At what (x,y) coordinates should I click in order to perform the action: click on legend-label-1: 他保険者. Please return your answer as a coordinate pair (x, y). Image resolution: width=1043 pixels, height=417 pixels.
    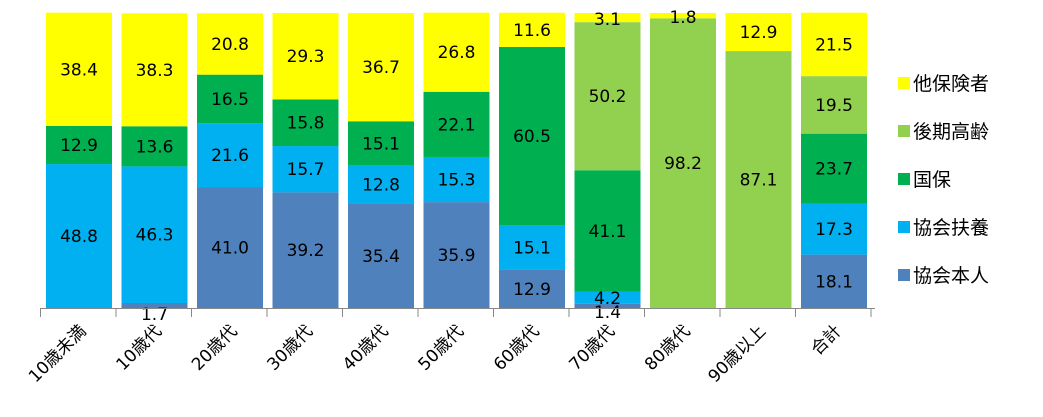
    Looking at the image, I should click on (951, 84).